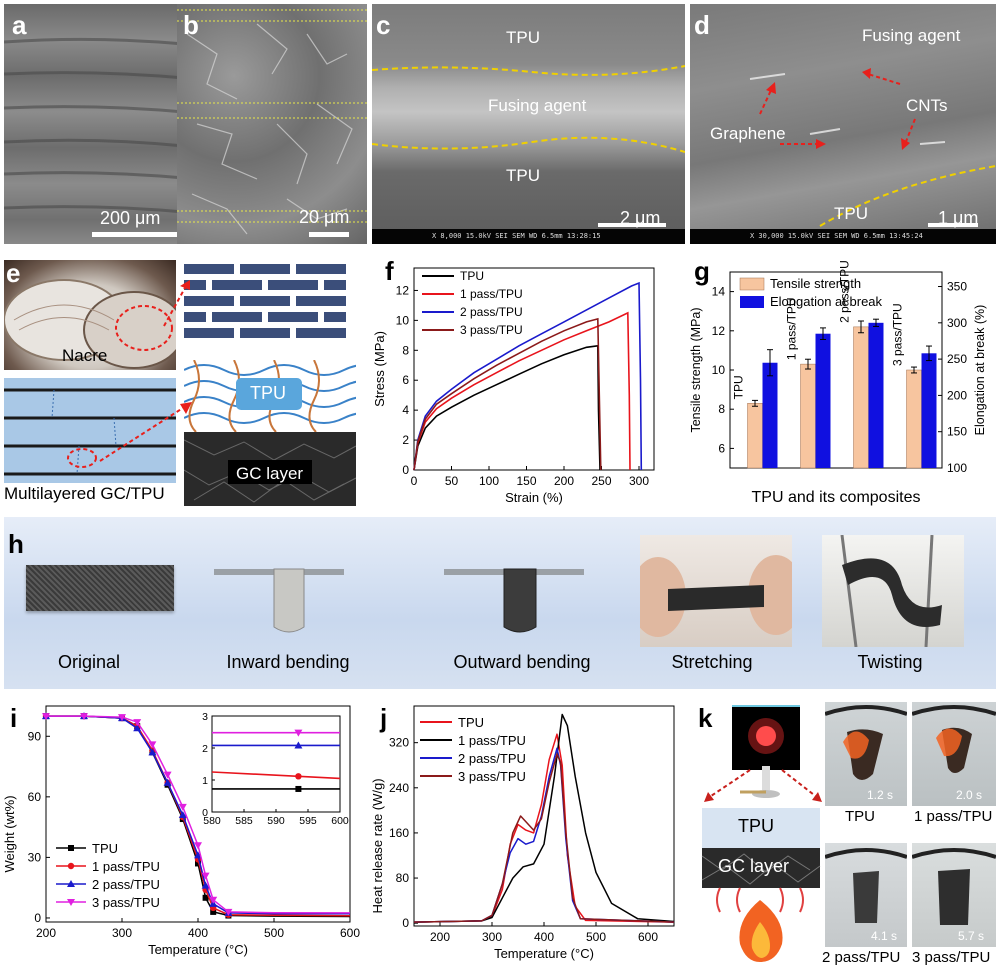  Describe the element at coordinates (721, 448) in the screenshot. I see `y-tick-label: 6` at that location.